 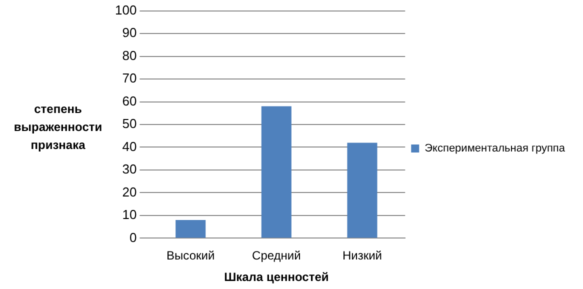 I want to click on x-axis-title: Шкала ценностей, so click(x=276, y=277).